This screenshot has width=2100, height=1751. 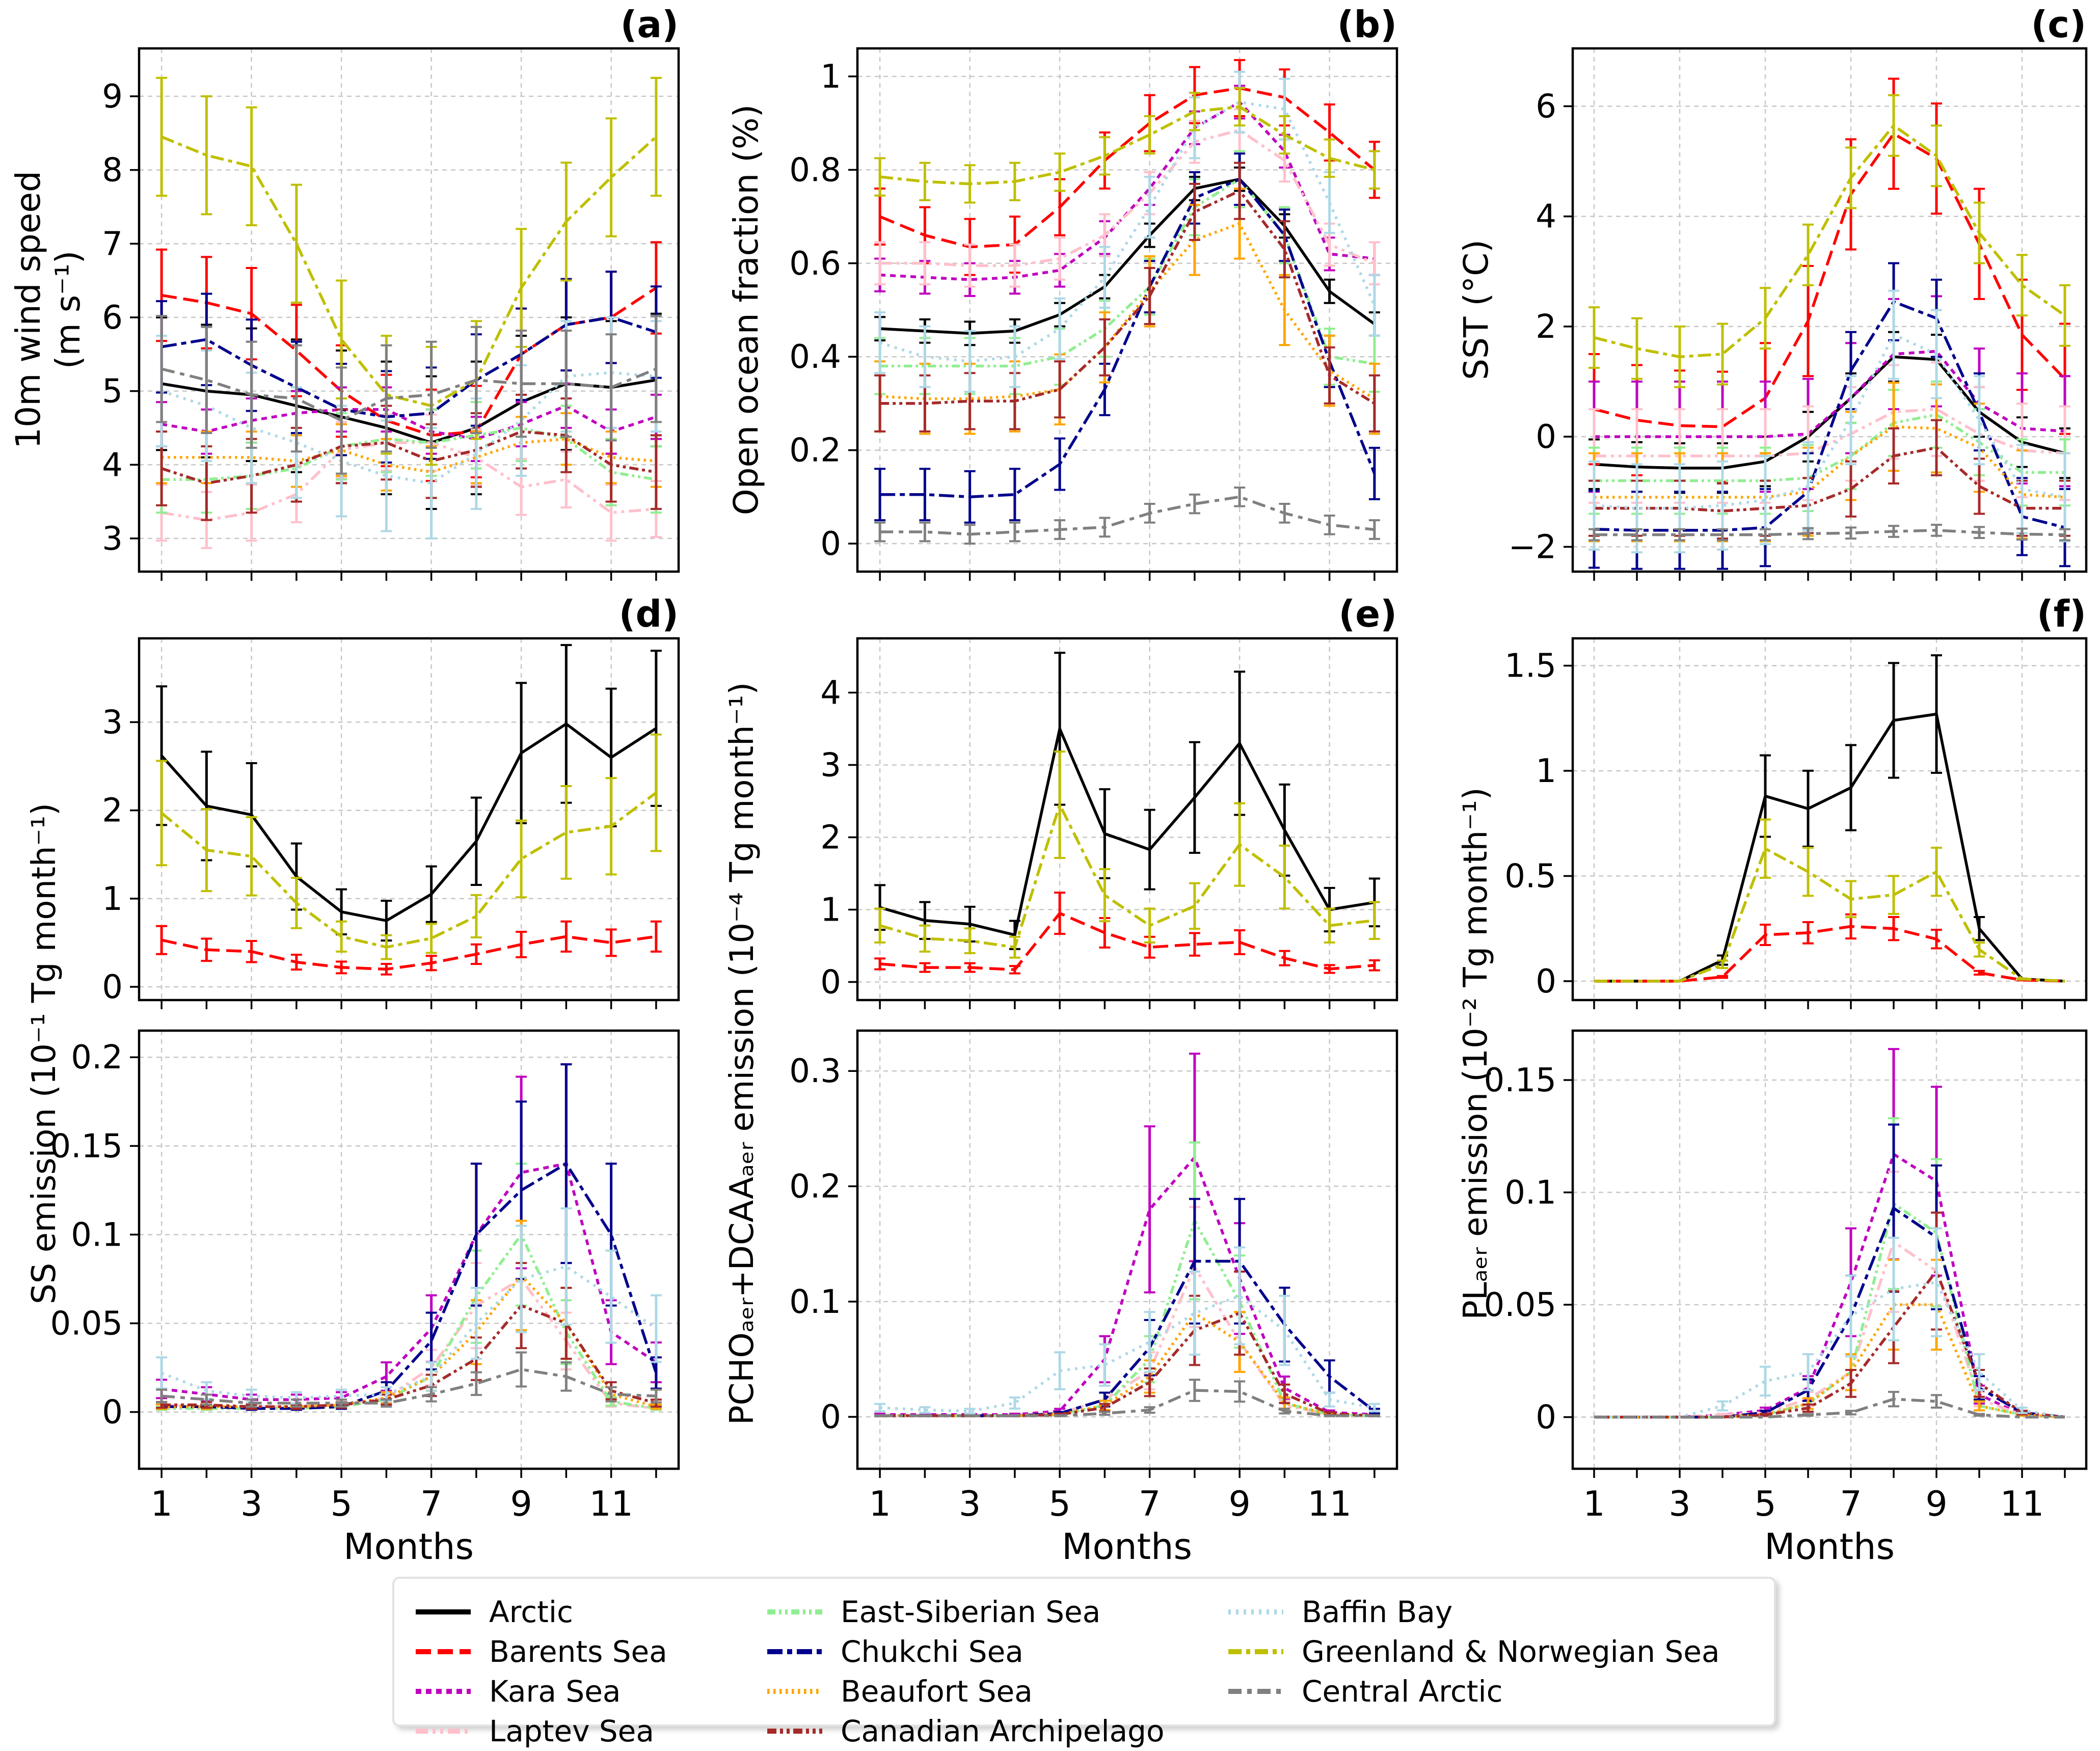 I want to click on panel-d-ss-emission-bottom-plot: 0 0.05 0.1 0.15 0.2 1 3 5 7 9 11, so click(x=365, y=1276).